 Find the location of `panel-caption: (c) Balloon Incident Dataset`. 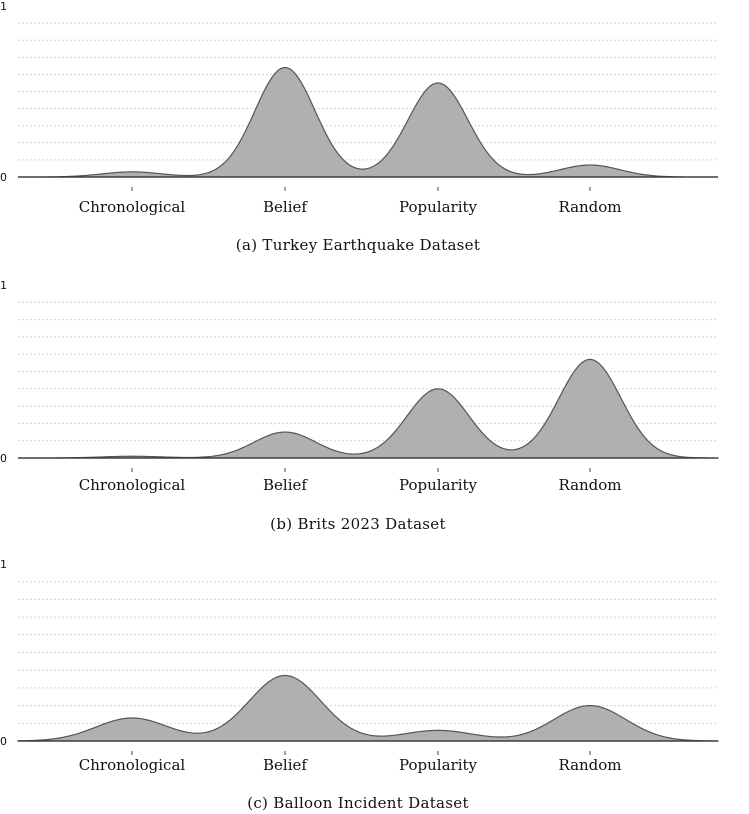

panel-caption: (c) Balloon Incident Dataset is located at coordinates (358, 803).